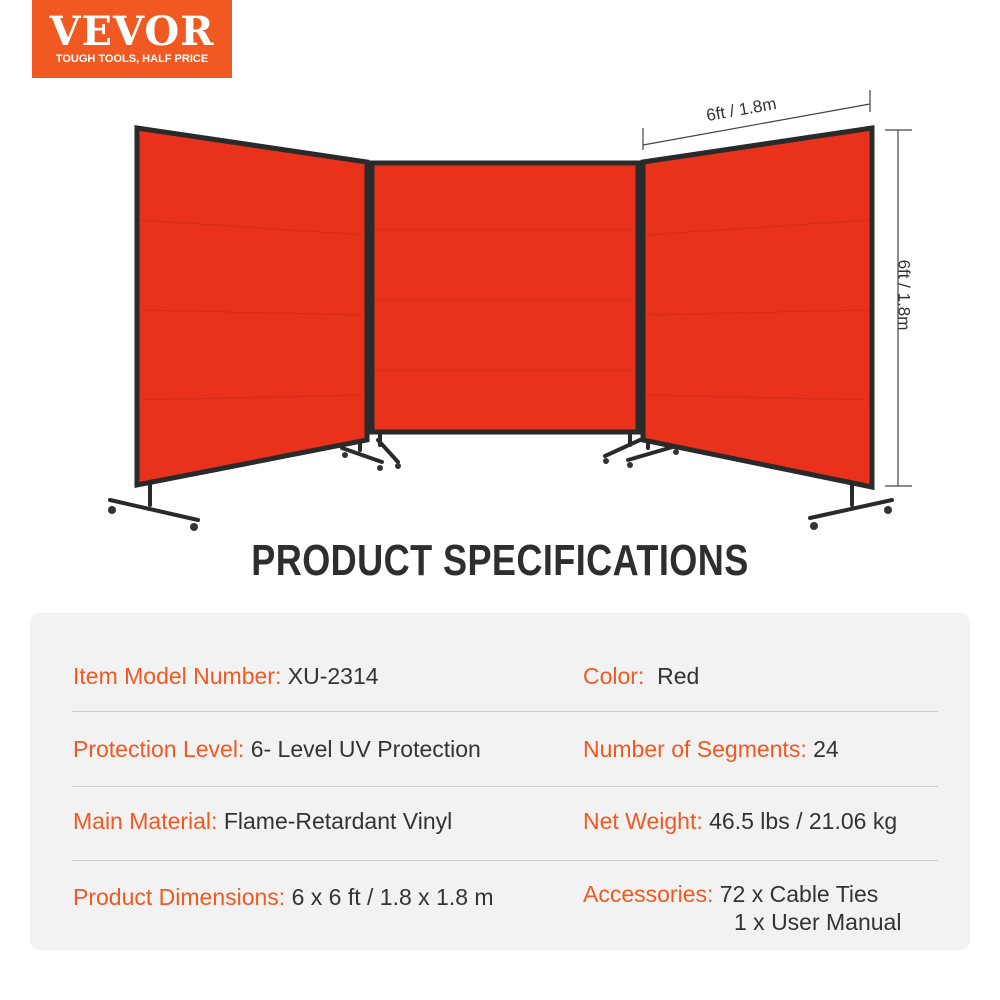 This screenshot has height=1000, width=1000. I want to click on spec-value: 72 x Cable Ties, so click(799, 894).